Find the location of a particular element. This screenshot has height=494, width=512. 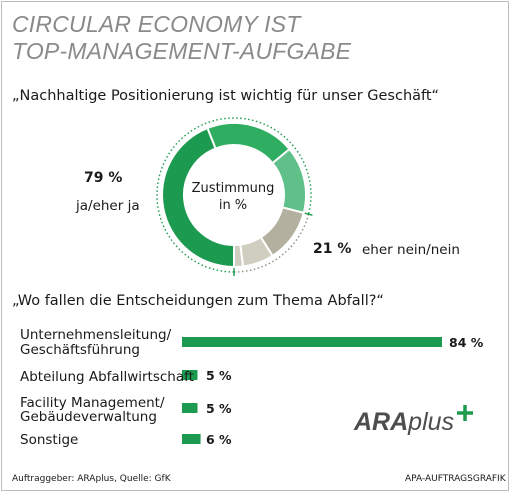

bar-category-label-3a: Facility Management/ is located at coordinates (92, 403).